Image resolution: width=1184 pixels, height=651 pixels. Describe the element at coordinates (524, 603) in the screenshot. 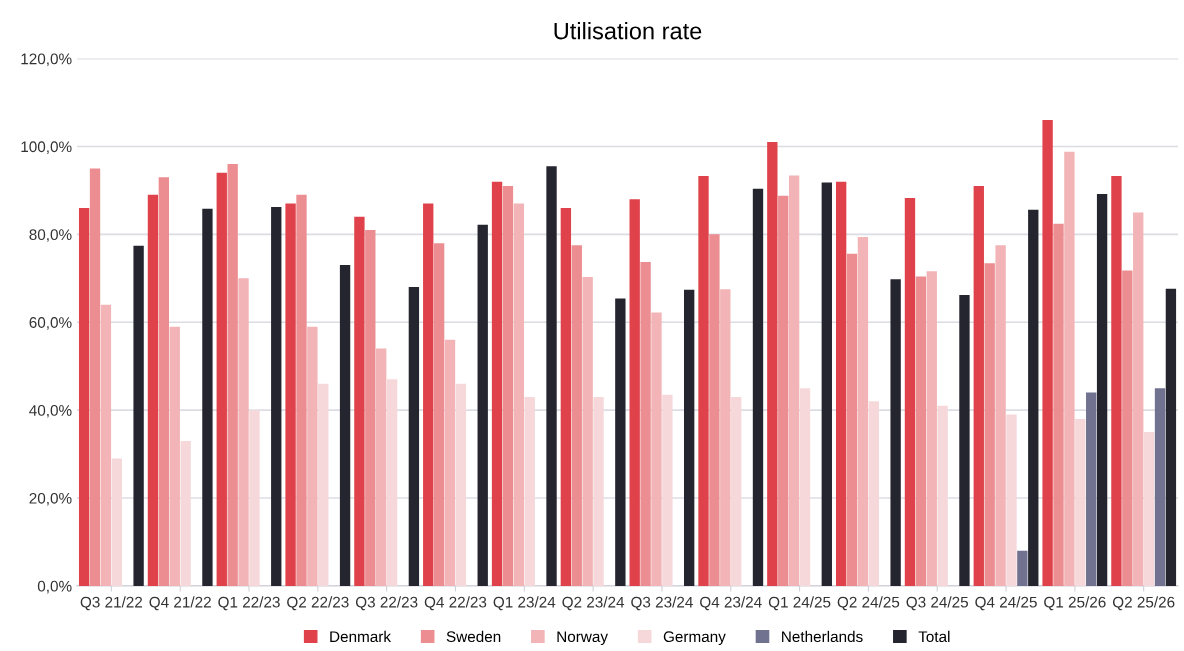

I see `x-tick-label: Q1 23/24` at that location.